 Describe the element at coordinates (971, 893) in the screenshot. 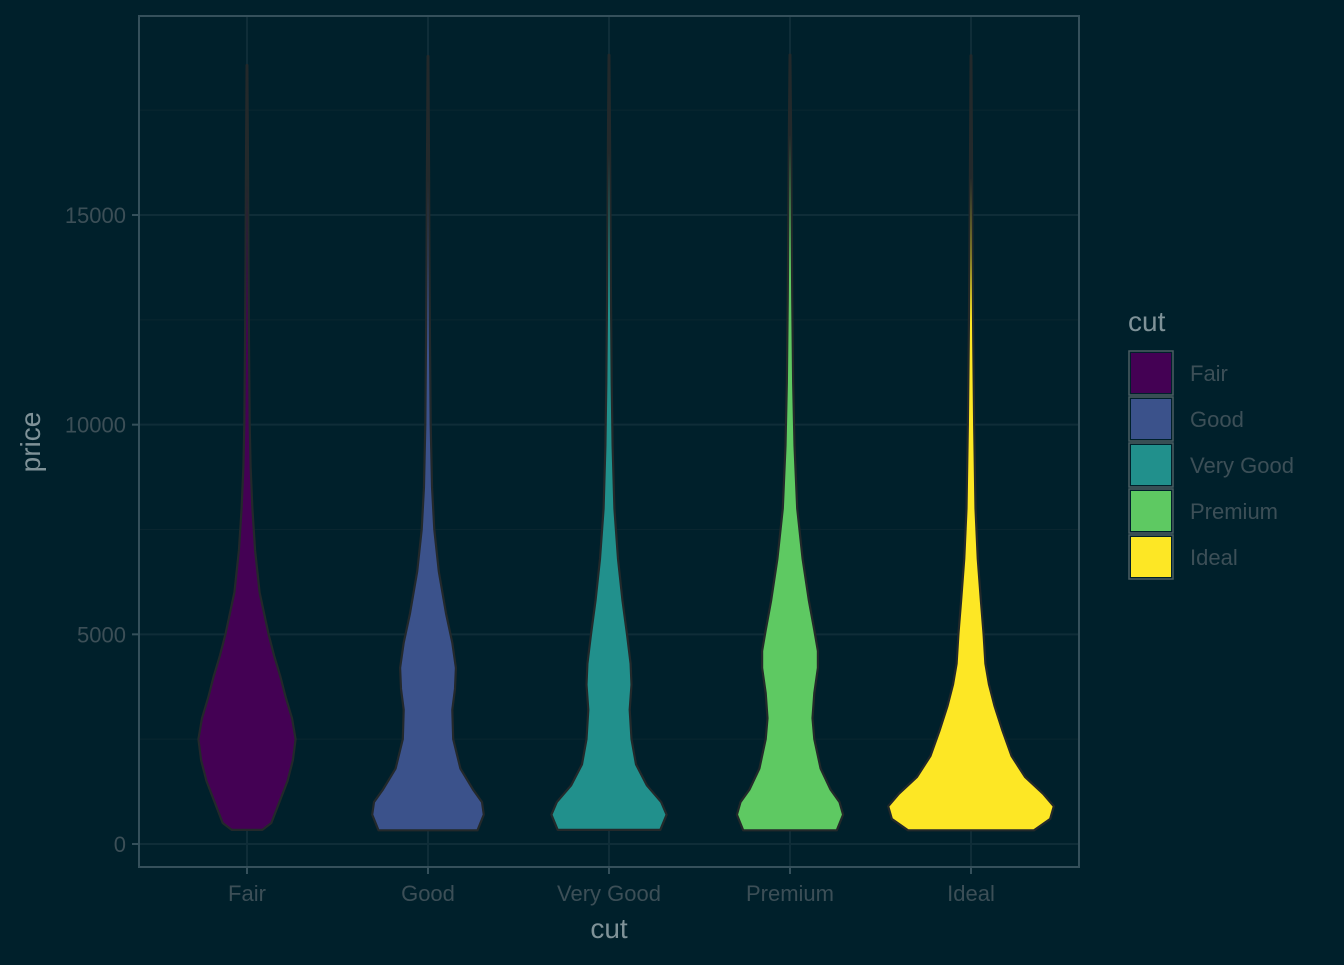

I see `x-tick-label: Ideal` at that location.